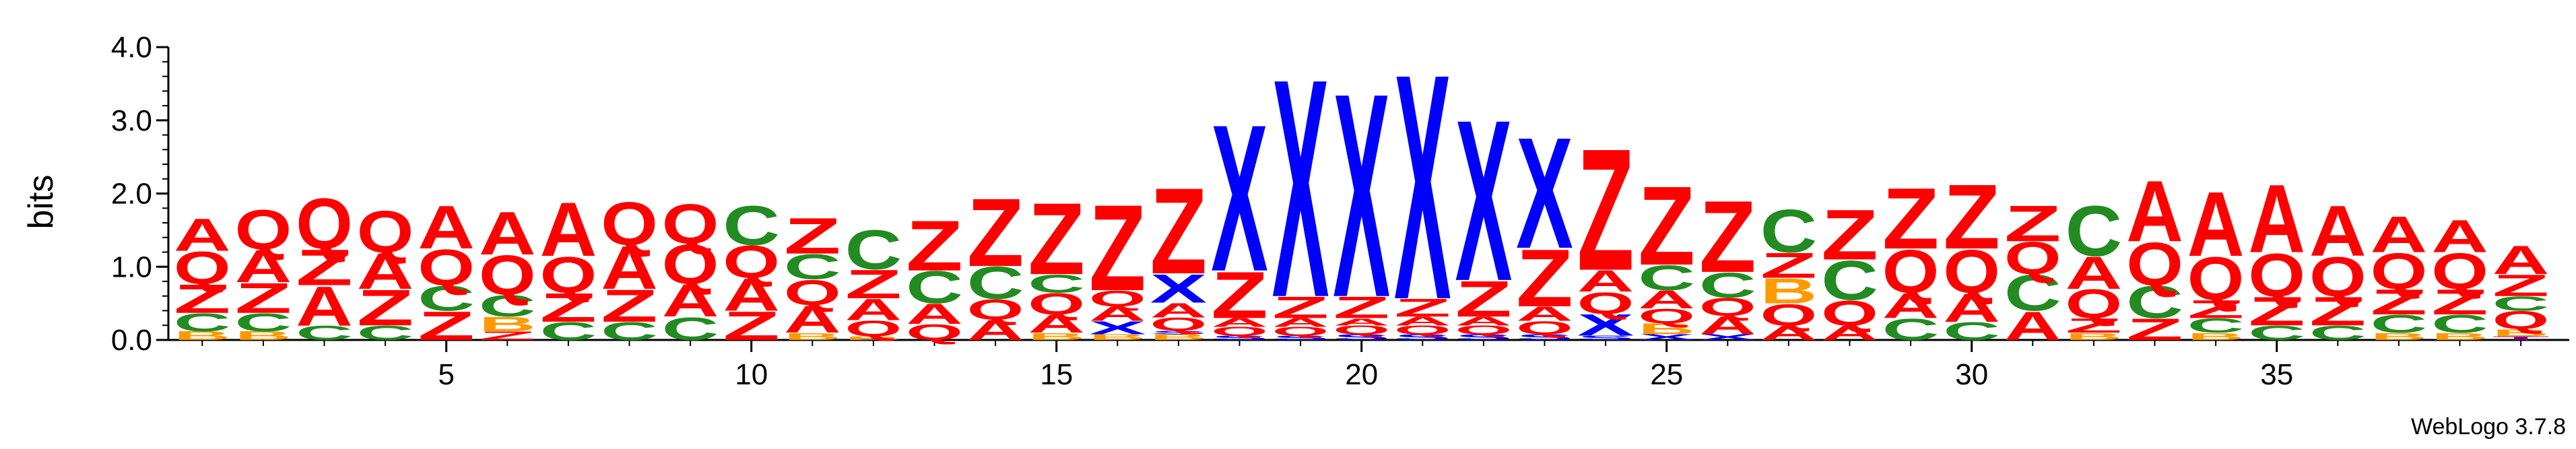 The height and width of the screenshot is (449, 2576). What do you see at coordinates (41, 203) in the screenshot?
I see `y-axis-title: bits` at bounding box center [41, 203].